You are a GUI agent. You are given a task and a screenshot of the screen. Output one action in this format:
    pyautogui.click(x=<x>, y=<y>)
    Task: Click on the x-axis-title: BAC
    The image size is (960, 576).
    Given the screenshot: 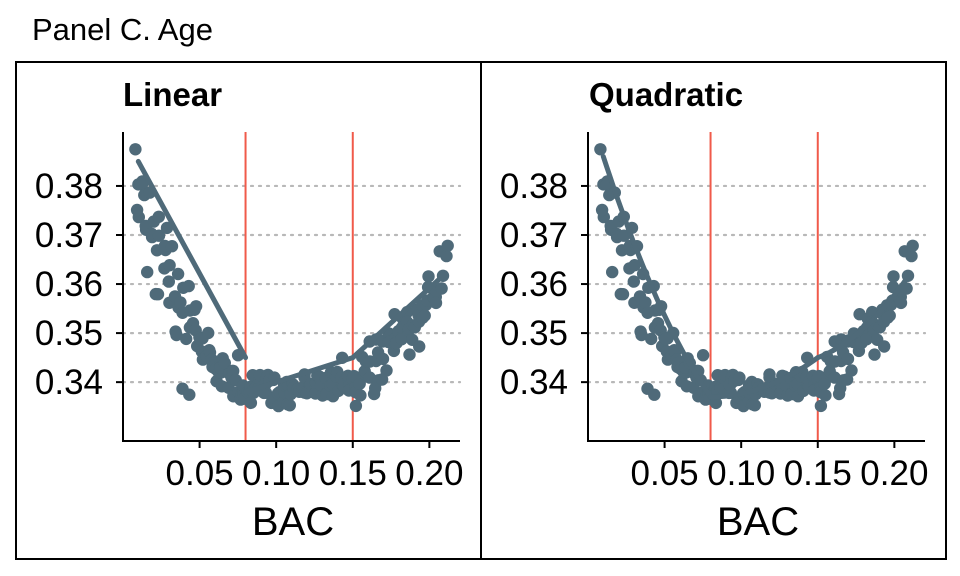 What is the action you would take?
    pyautogui.click(x=758, y=522)
    